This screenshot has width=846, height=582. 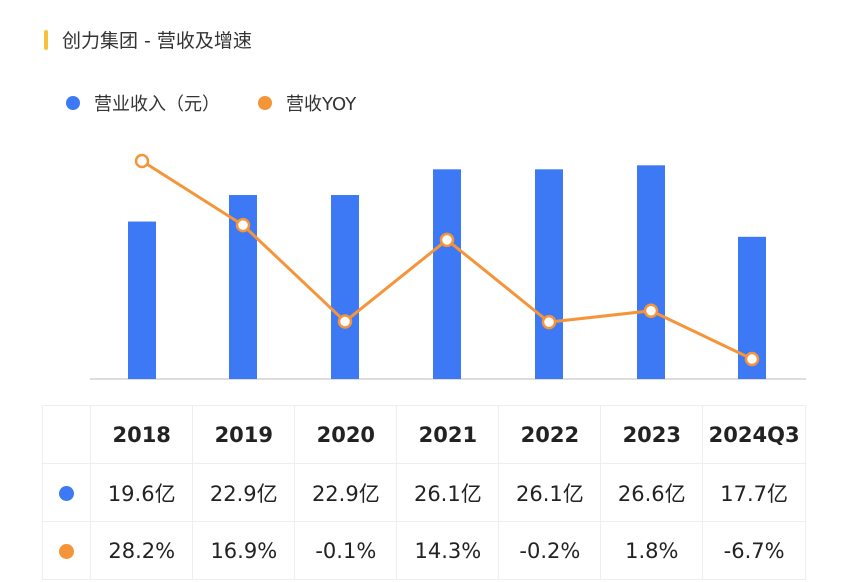 What do you see at coordinates (157, 104) in the screenshot?
I see `legend-revenue-label: 营业收入（元）` at bounding box center [157, 104].